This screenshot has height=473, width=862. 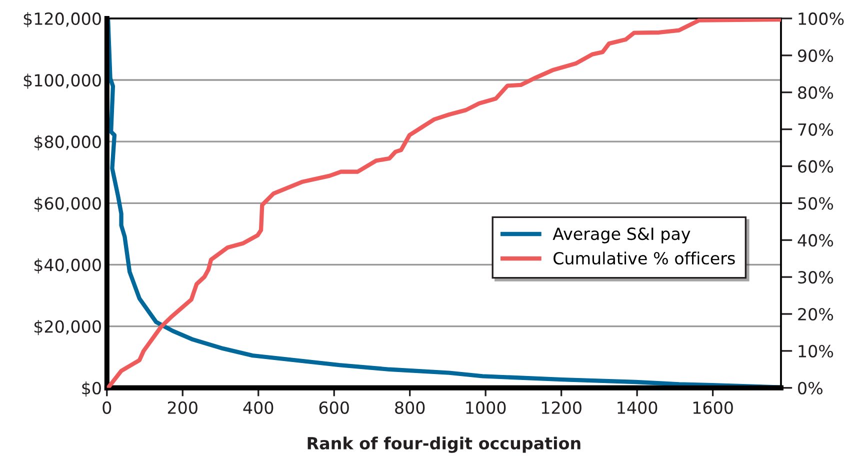 What do you see at coordinates (410, 407) in the screenshot?
I see `x-tick-label: 800` at bounding box center [410, 407].